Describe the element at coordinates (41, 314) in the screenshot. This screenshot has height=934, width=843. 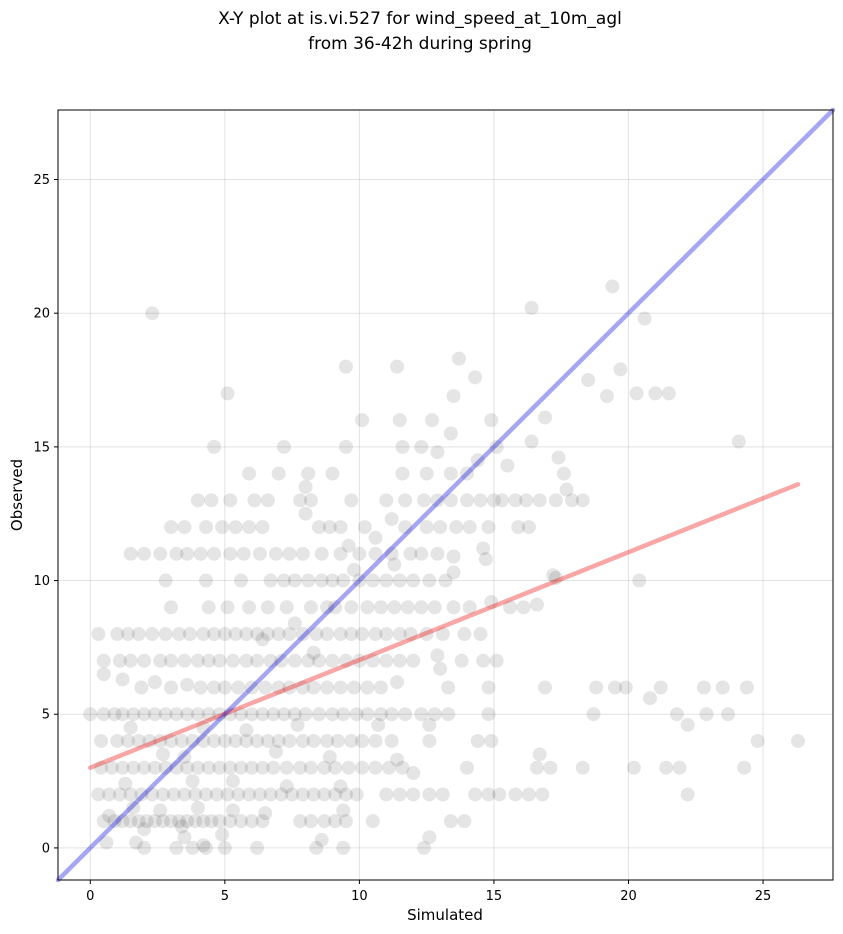
I see `y-tick-label: 20` at that location.